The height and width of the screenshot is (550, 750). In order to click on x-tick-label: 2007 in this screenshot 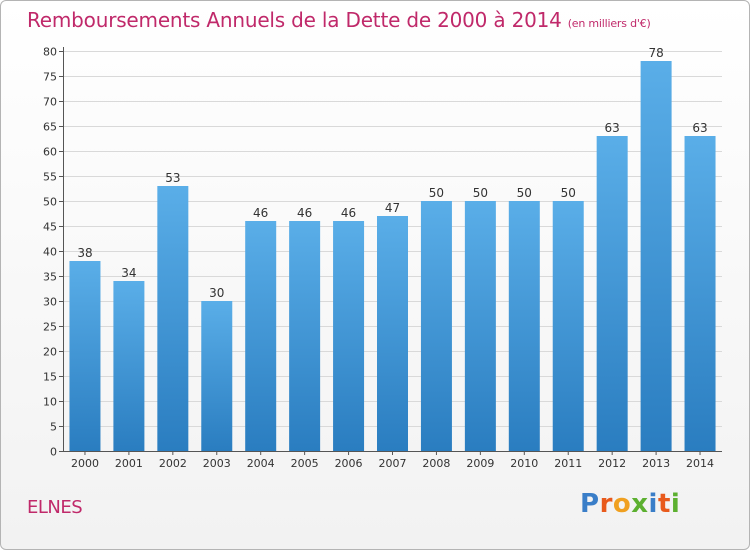, I will do `click(393, 463)`.